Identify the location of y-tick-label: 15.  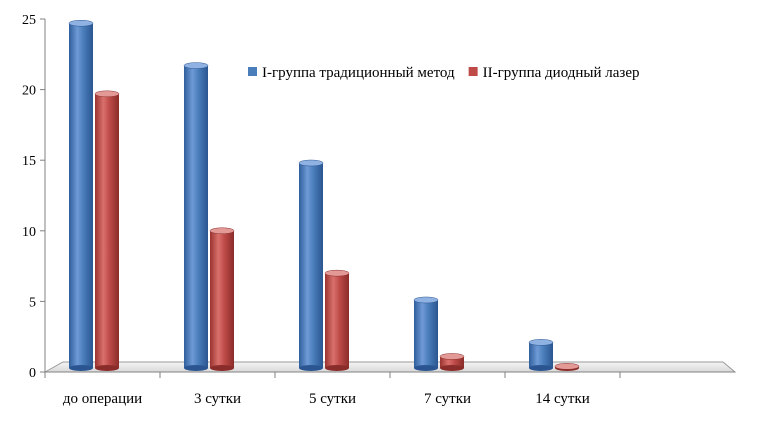
(29, 161).